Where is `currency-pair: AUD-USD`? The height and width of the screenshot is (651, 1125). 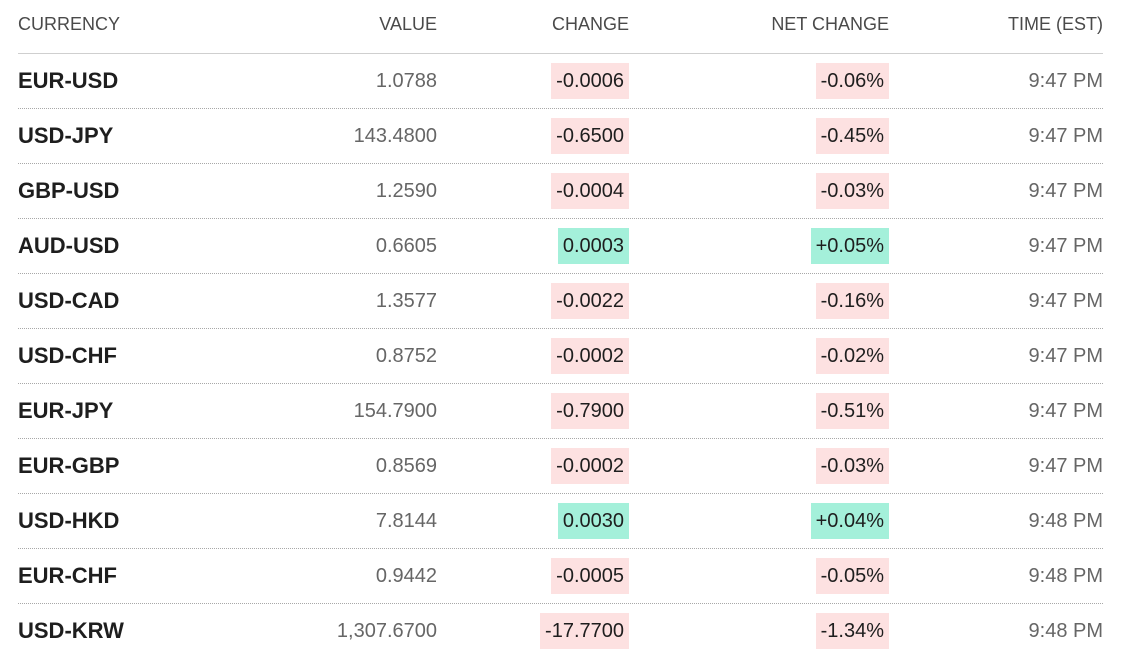
currency-pair: AUD-USD is located at coordinates (69, 245).